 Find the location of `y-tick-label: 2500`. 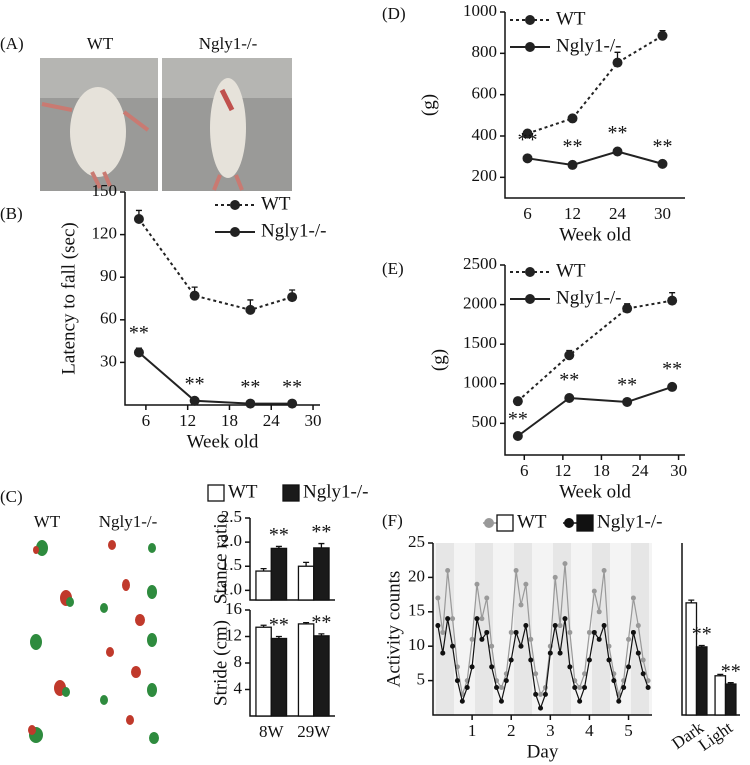

y-tick-label: 2500 is located at coordinates (480, 263).